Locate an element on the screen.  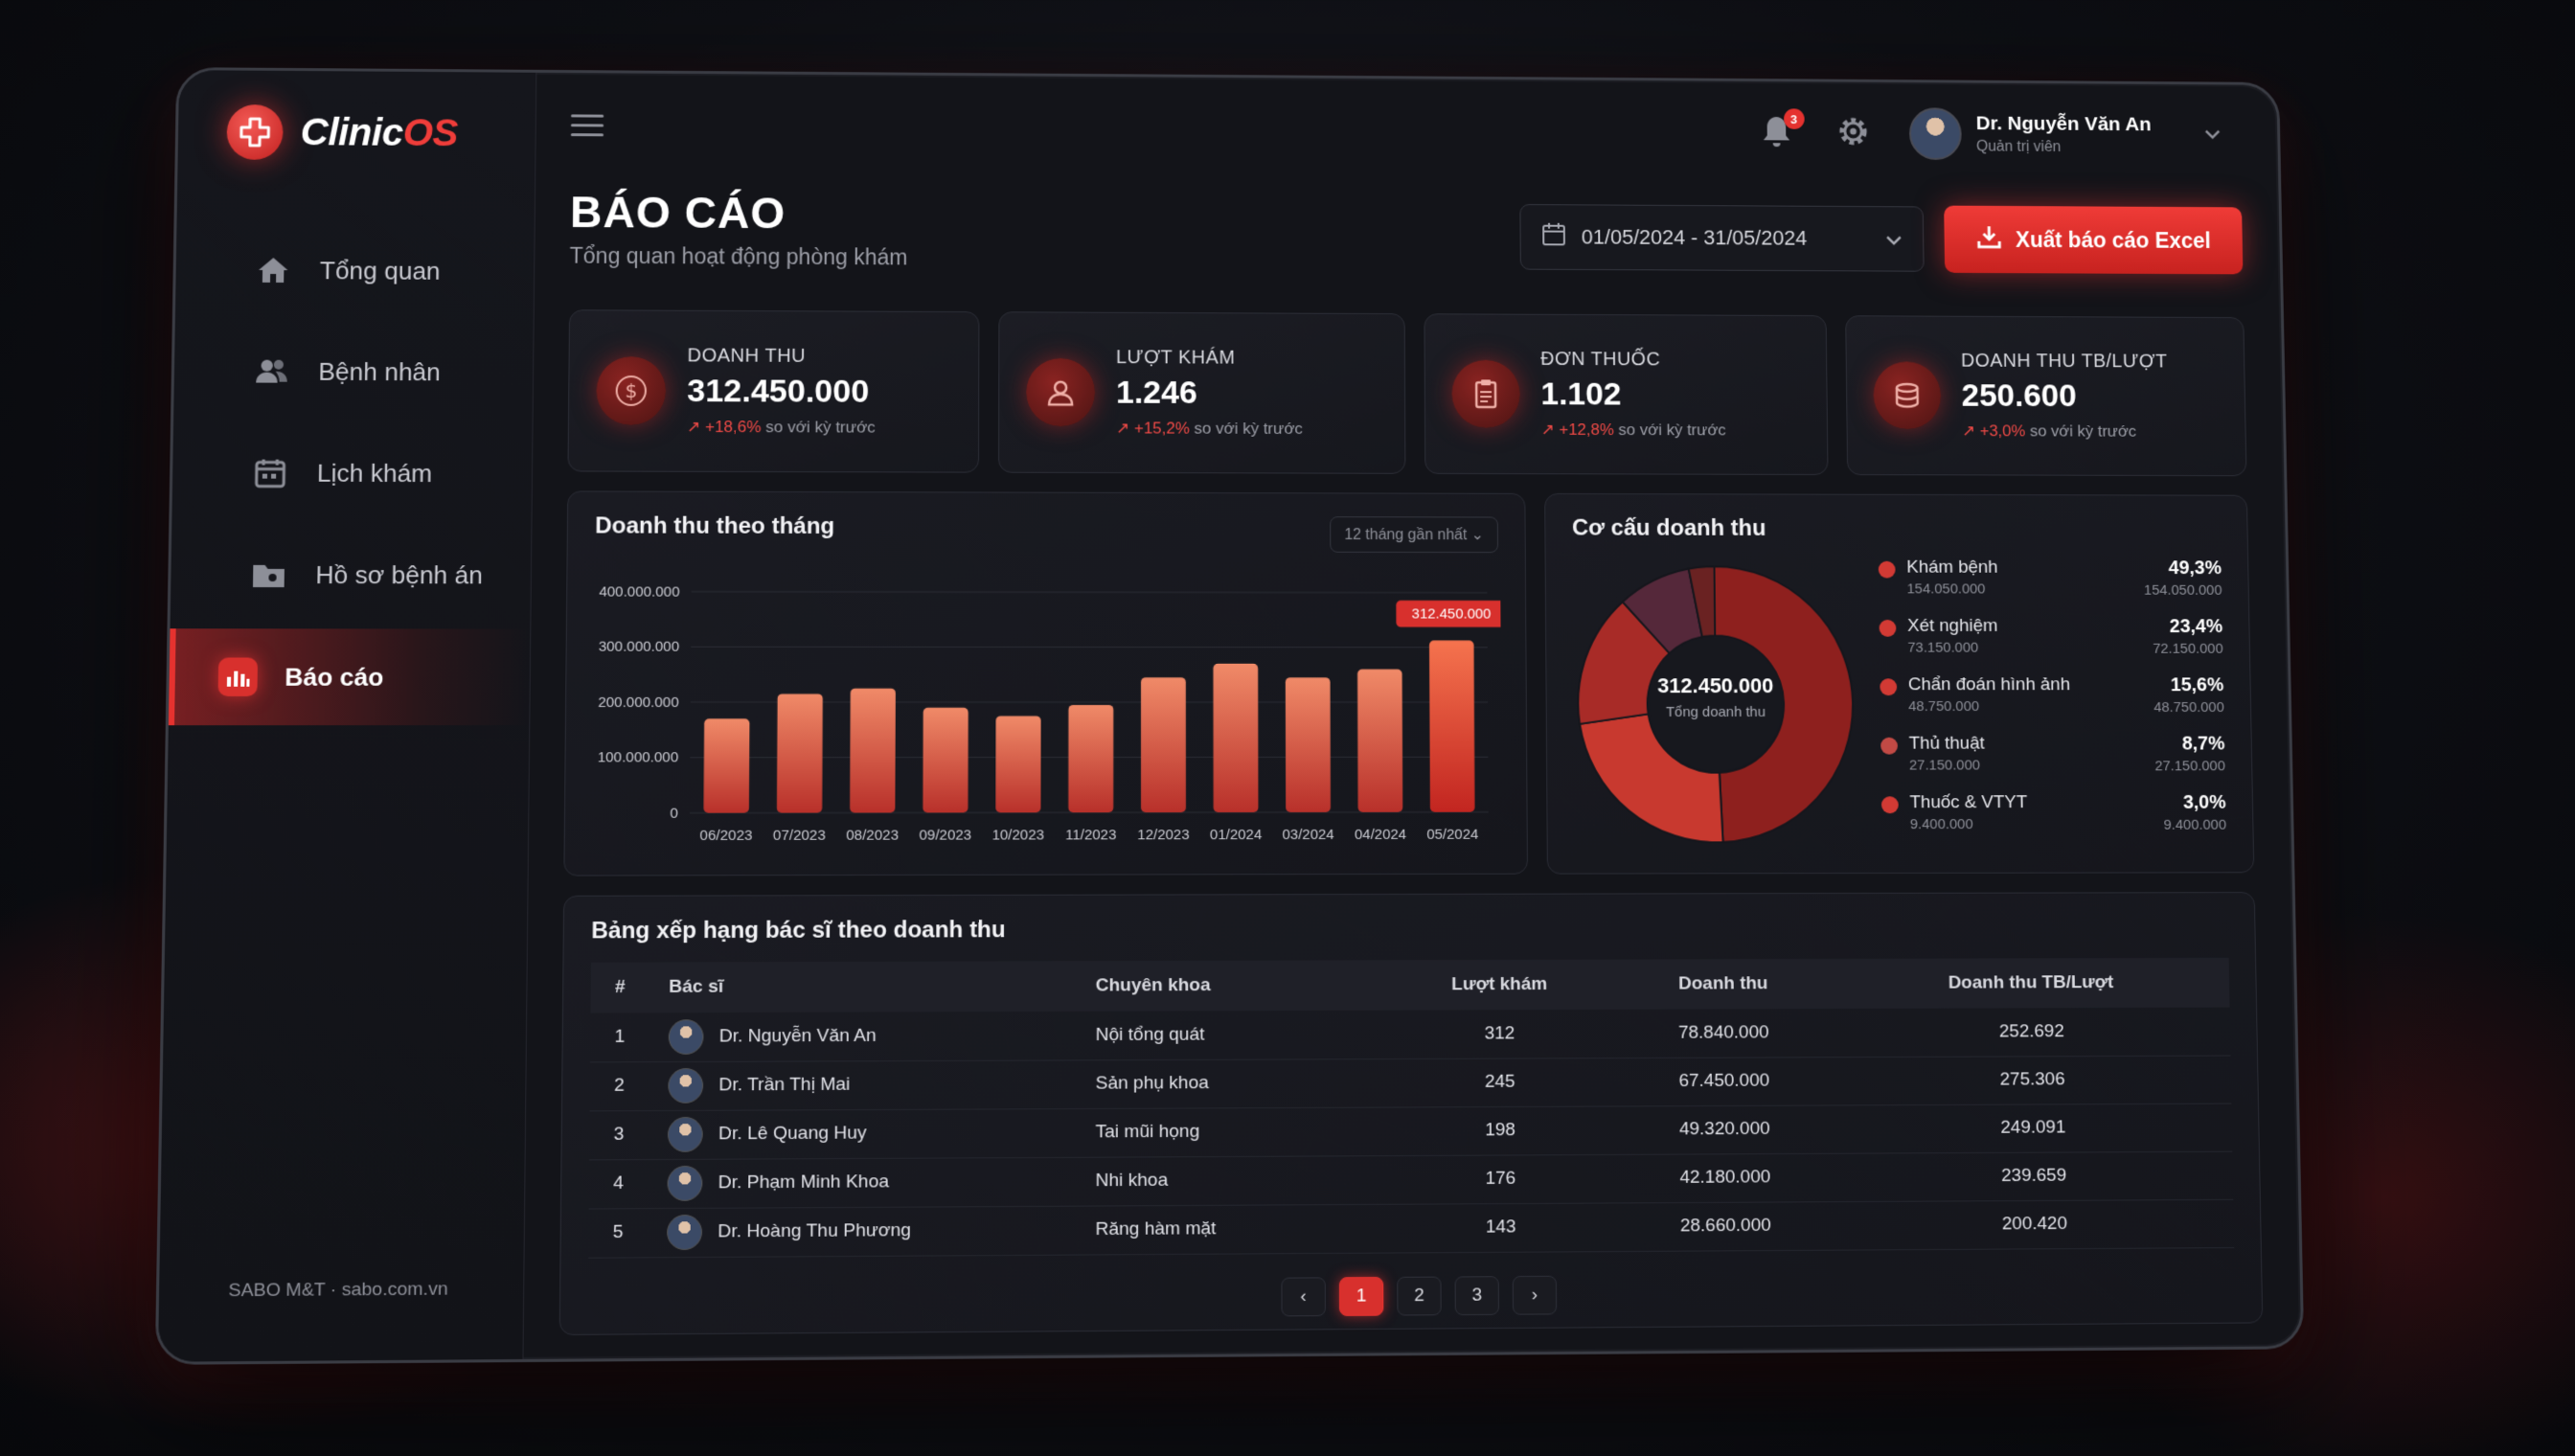
doctor-name: Dr. Phạm Minh Khoa is located at coordinates (804, 1183).